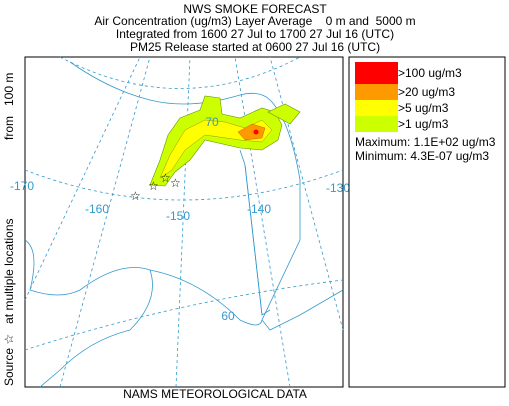  I want to click on footer: NAMS METEOROLOGICAL DATA, so click(215, 394).